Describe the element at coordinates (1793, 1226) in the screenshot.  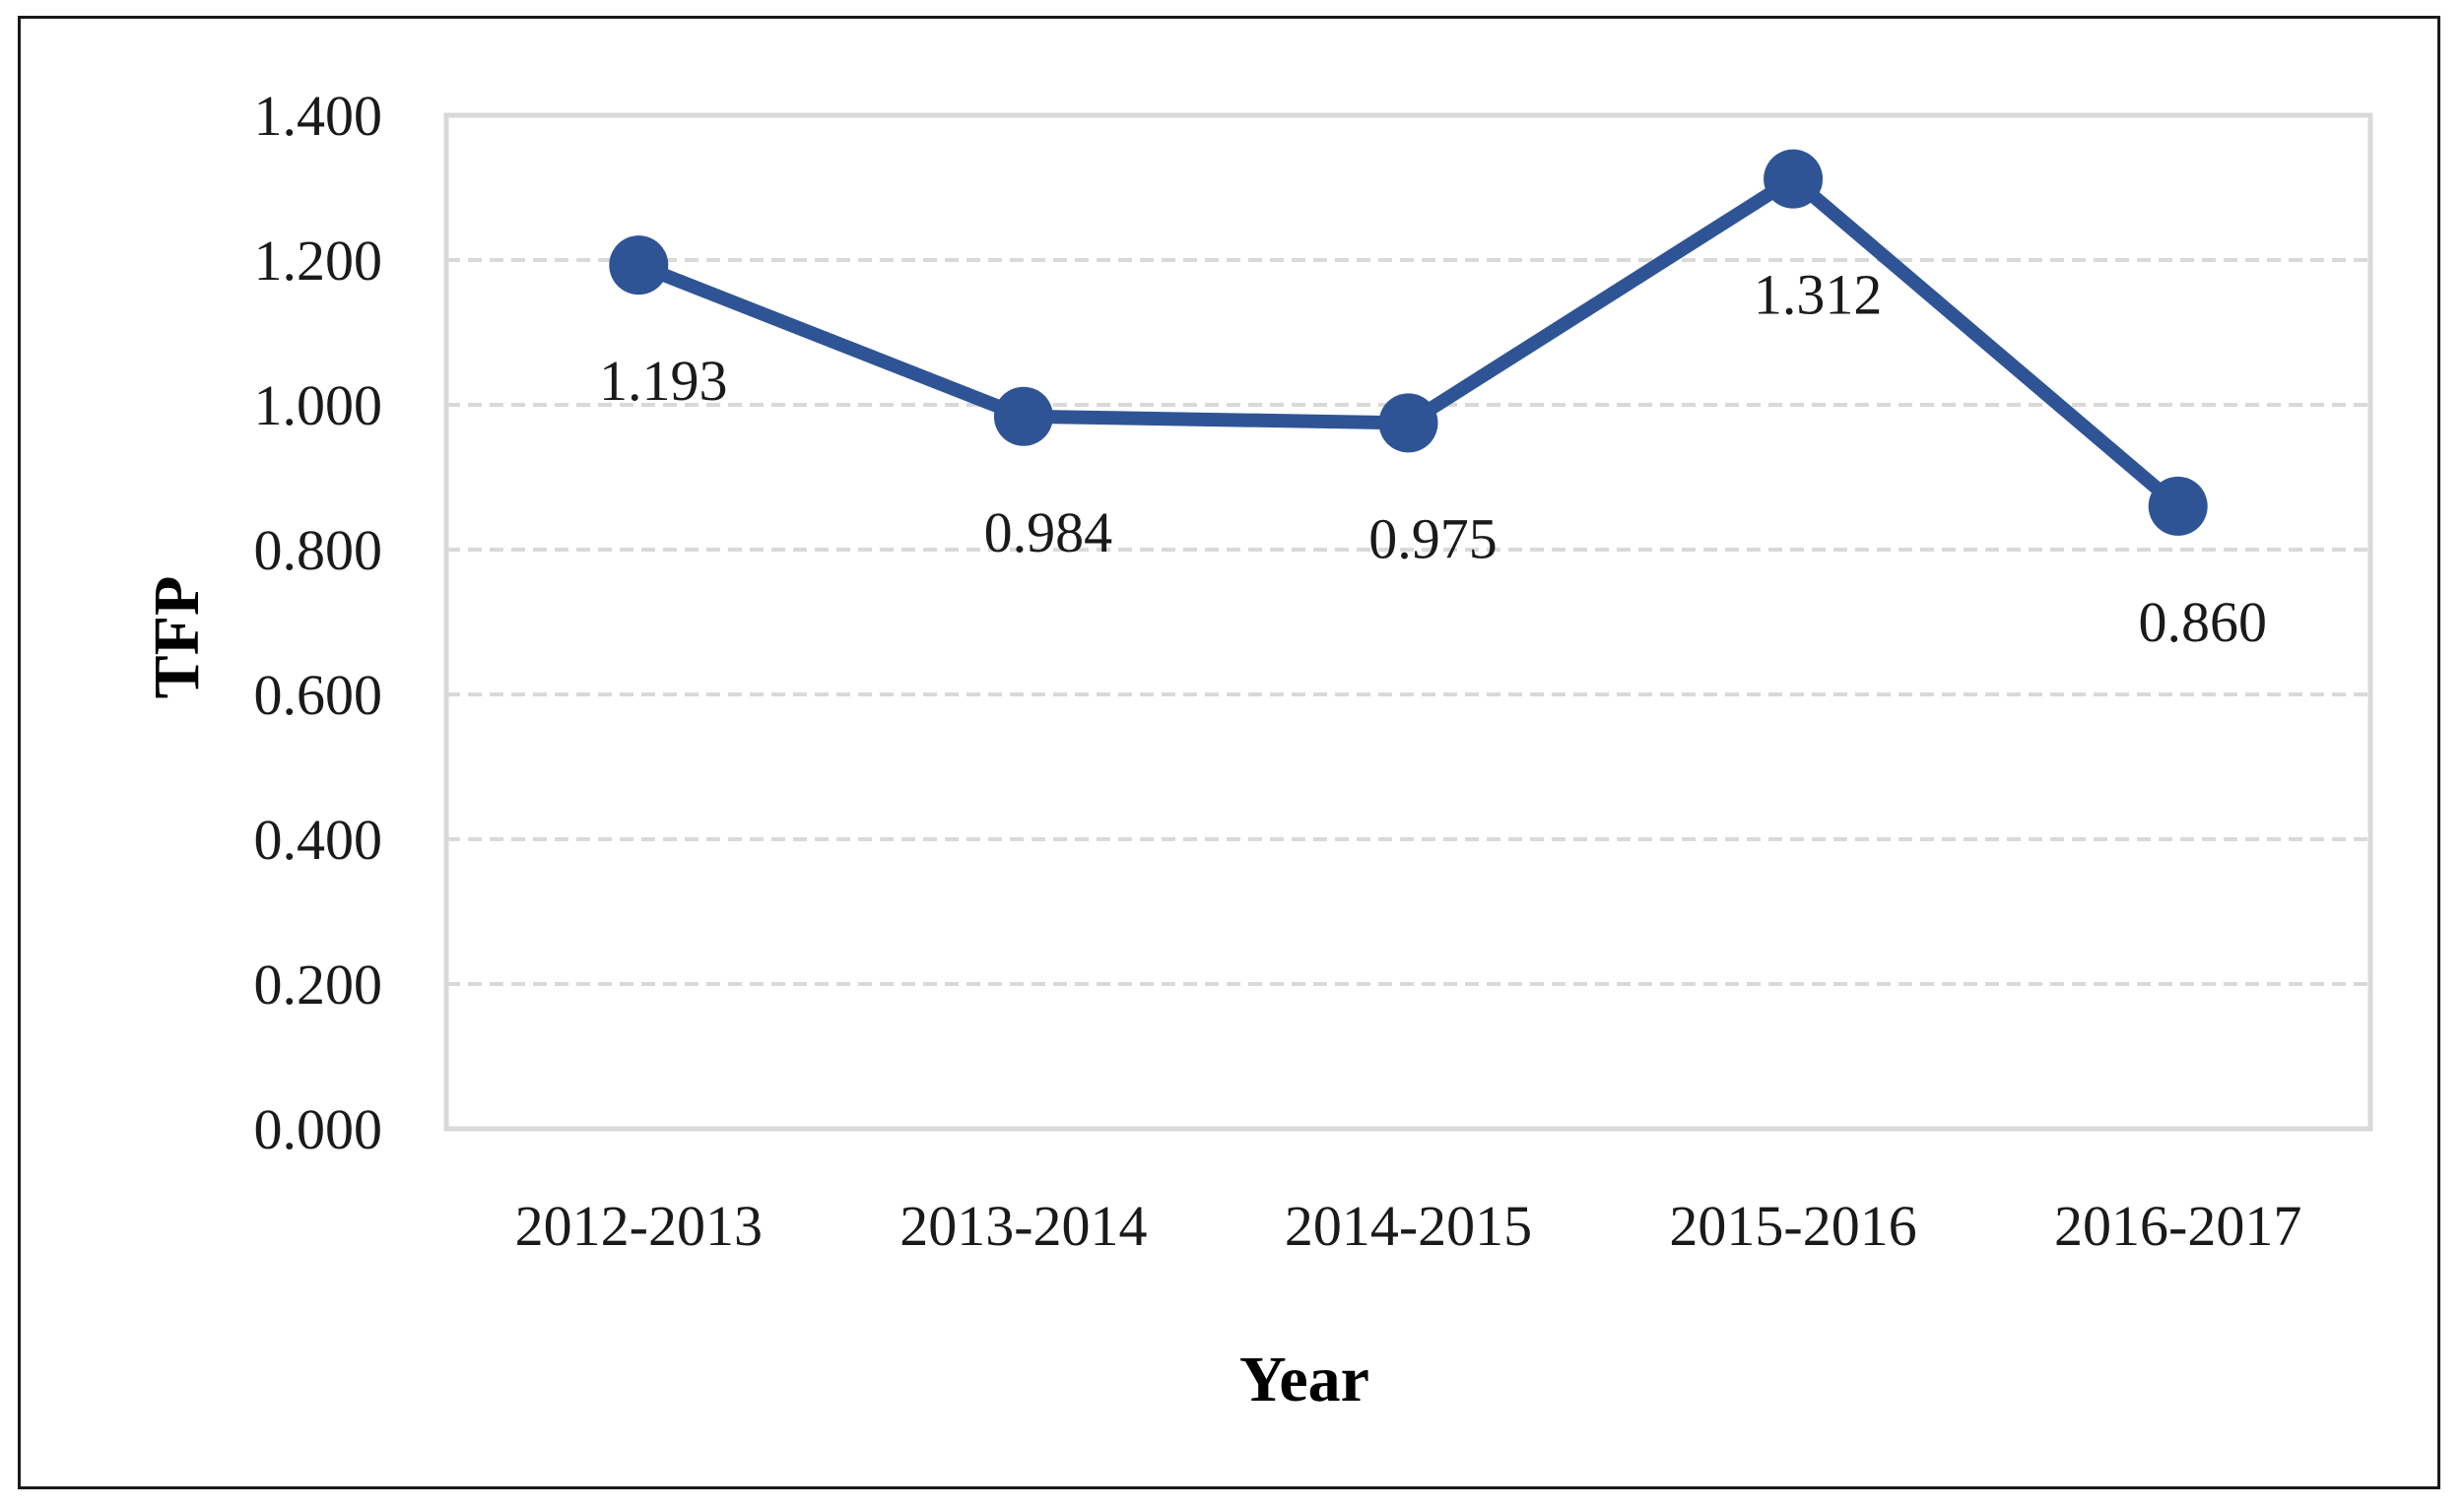
I see `x-tick-label: 2015-2016` at that location.